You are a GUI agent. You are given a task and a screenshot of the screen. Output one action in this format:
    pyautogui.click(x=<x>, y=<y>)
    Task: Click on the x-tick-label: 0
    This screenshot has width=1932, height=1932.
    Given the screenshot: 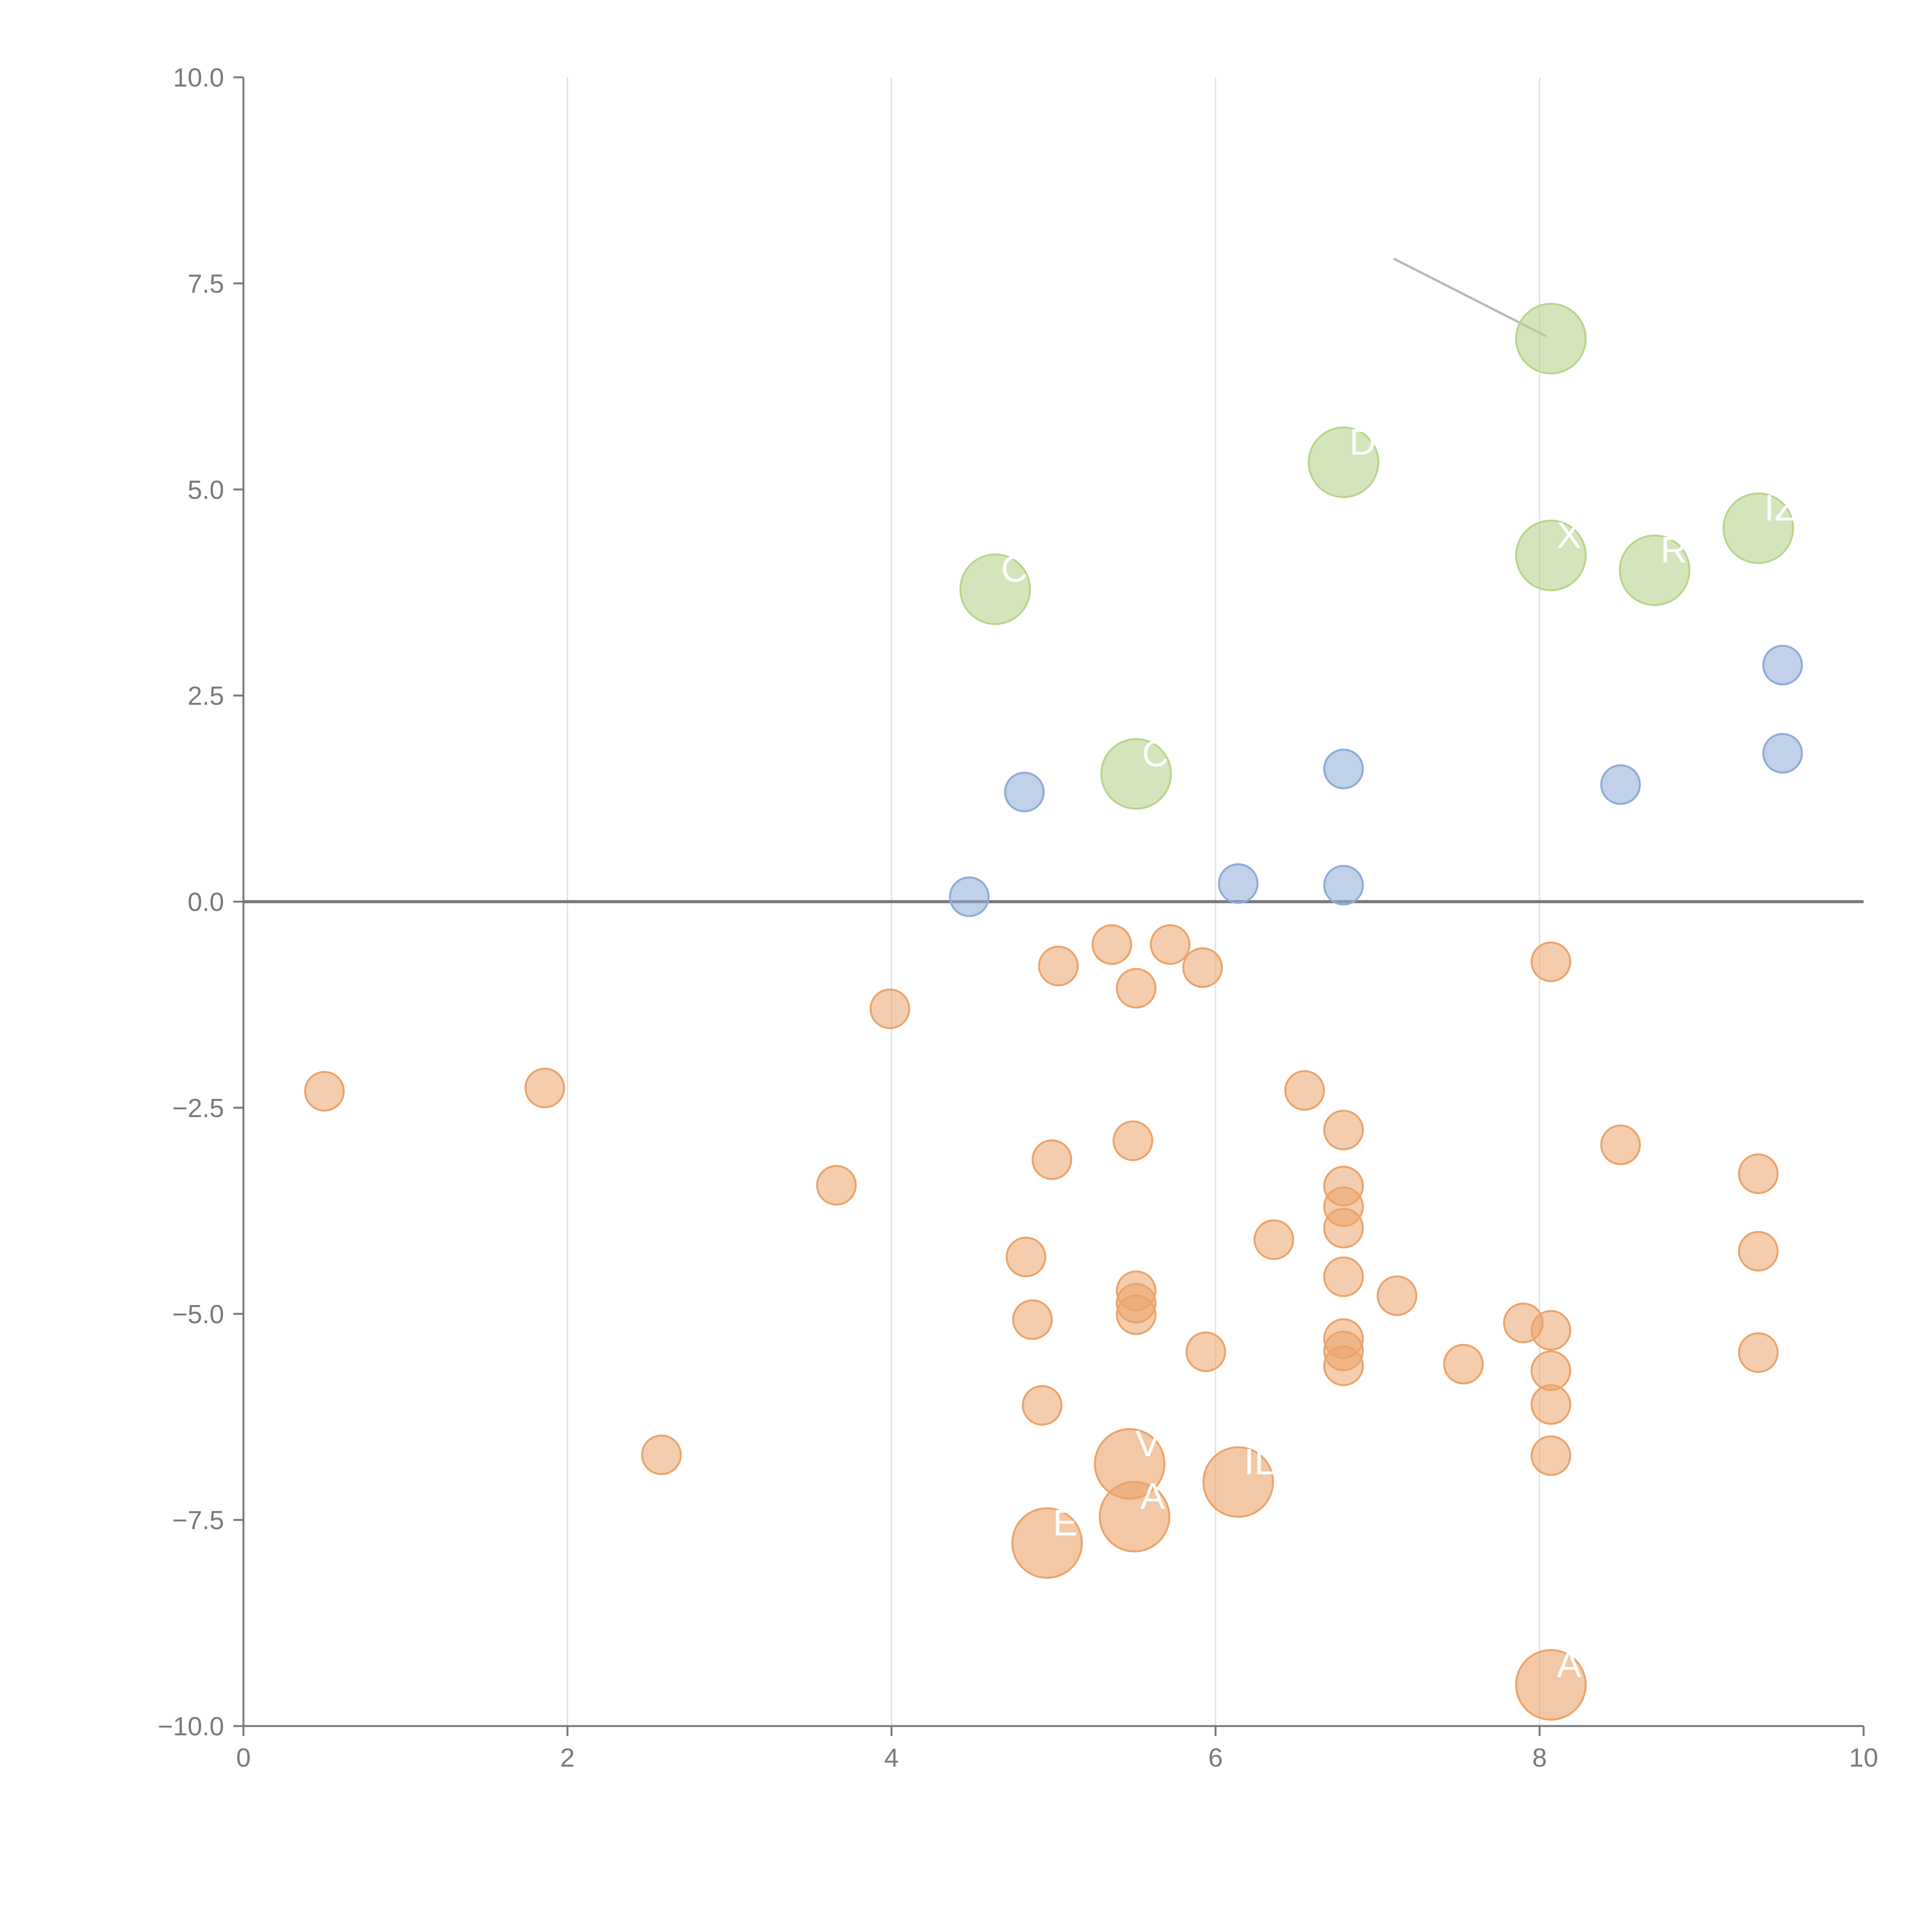 What is the action you would take?
    pyautogui.click(x=244, y=1757)
    